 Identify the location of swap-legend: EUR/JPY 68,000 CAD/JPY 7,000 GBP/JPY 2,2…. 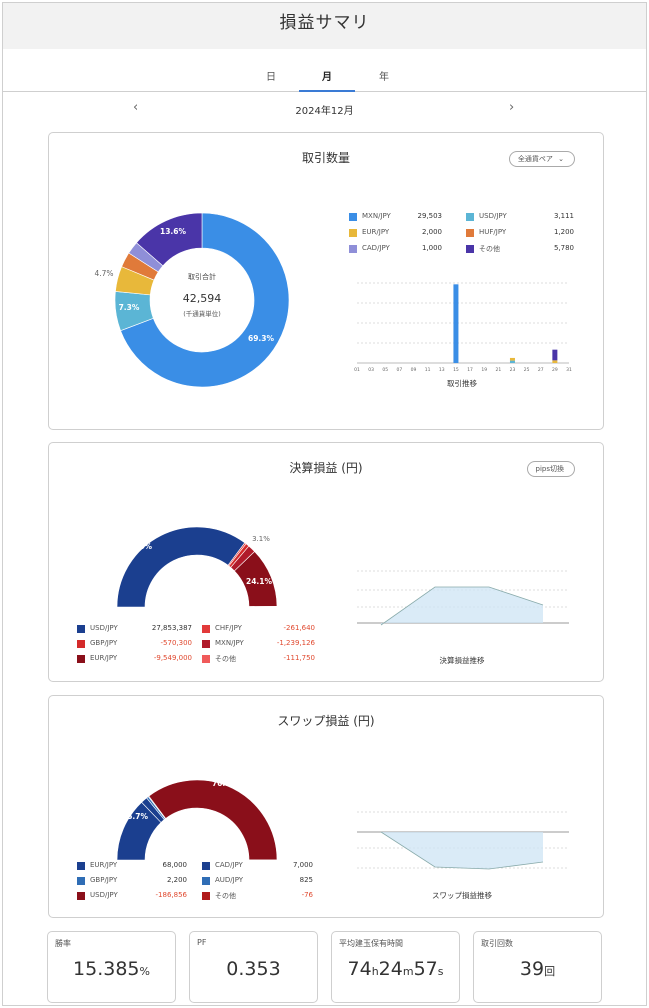
(202, 884).